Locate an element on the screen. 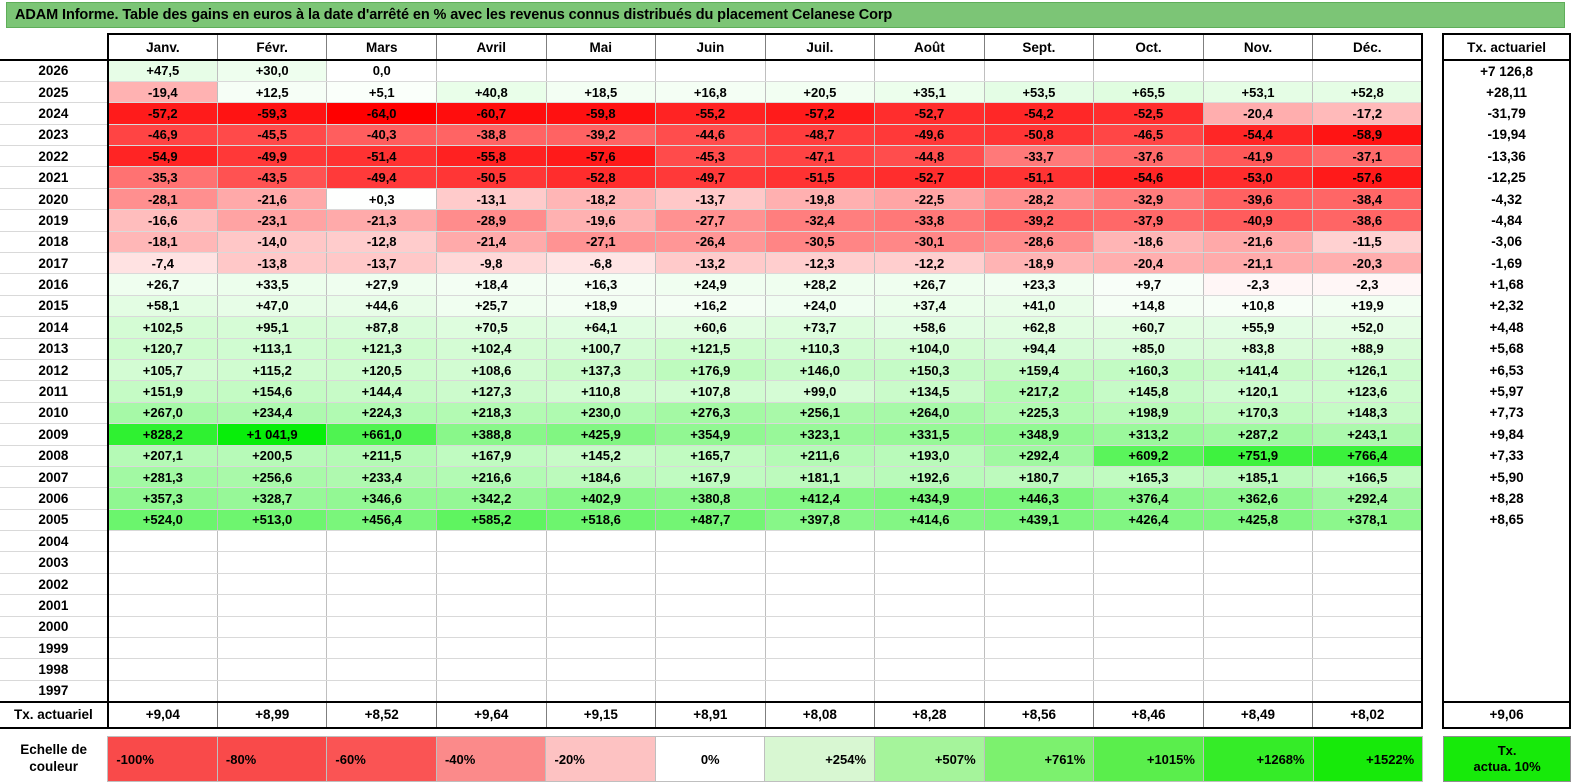  gain-cell: +192,6 is located at coordinates (929, 477).